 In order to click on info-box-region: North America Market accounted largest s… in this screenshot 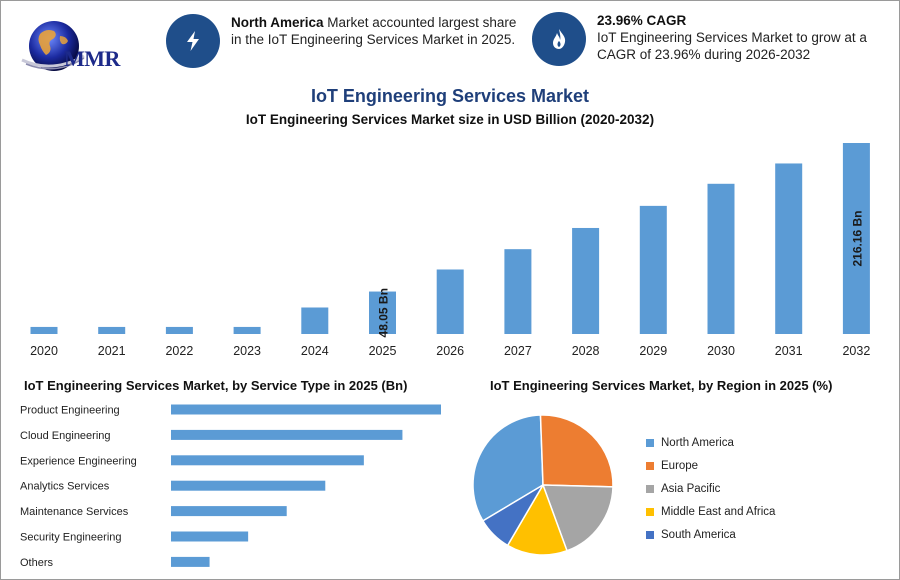, I will do `click(346, 41)`.